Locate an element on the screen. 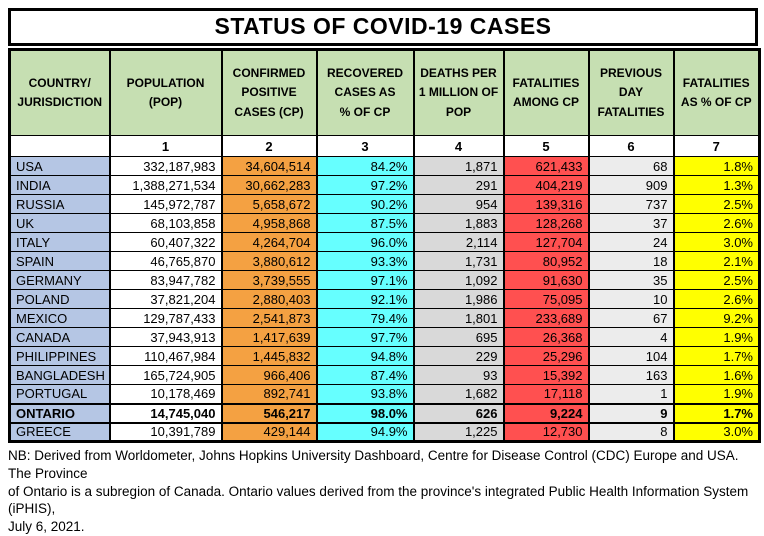 The height and width of the screenshot is (536, 764). value-cell: 34,604,514 is located at coordinates (269, 166).